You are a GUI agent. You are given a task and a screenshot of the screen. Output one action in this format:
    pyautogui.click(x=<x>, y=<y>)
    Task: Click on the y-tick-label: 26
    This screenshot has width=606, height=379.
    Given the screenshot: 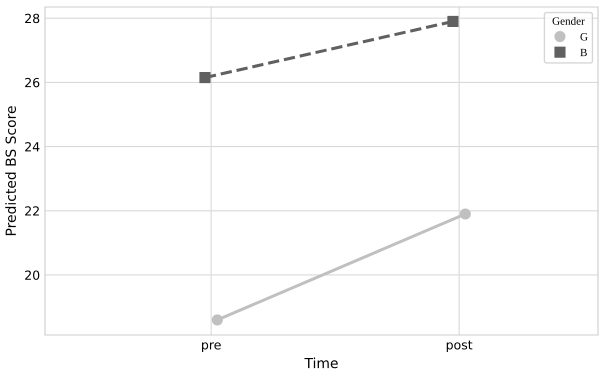 What is the action you would take?
    pyautogui.click(x=32, y=83)
    